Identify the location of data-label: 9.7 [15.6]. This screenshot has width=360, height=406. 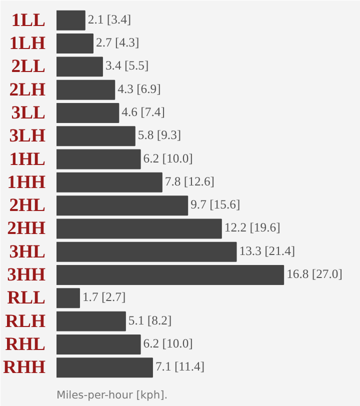
(215, 205).